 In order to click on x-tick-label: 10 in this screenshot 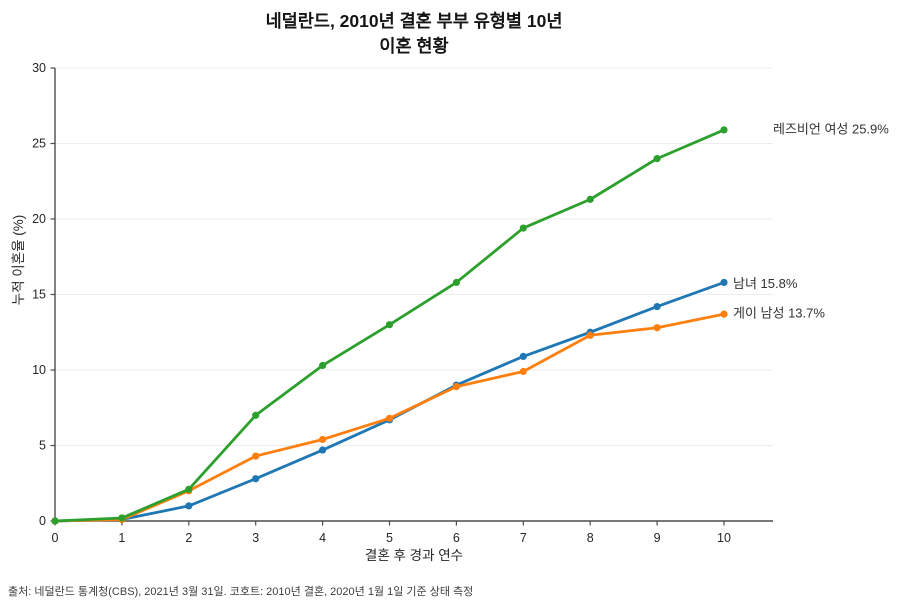, I will do `click(724, 538)`.